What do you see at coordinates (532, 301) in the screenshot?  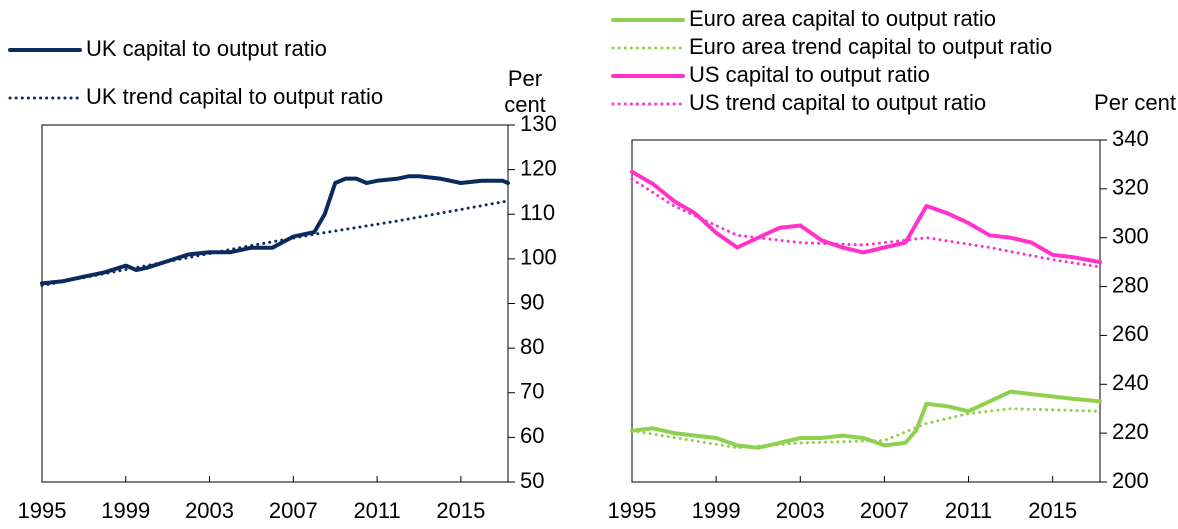 I see `y-tick-label: 90` at bounding box center [532, 301].